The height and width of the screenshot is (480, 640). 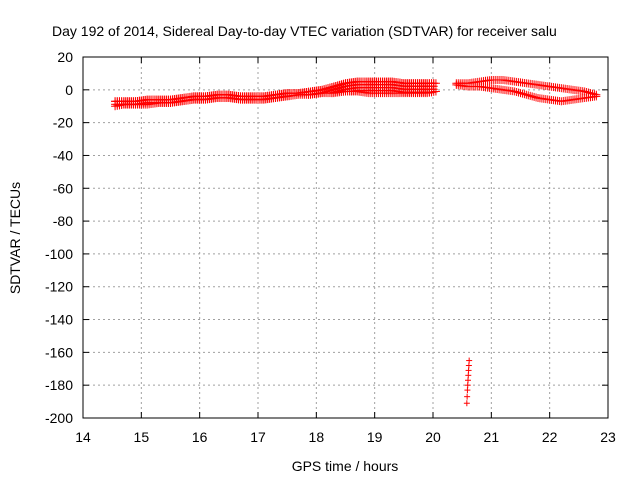 What do you see at coordinates (345, 466) in the screenshot?
I see `x-axis-label: GPS time / hours` at bounding box center [345, 466].